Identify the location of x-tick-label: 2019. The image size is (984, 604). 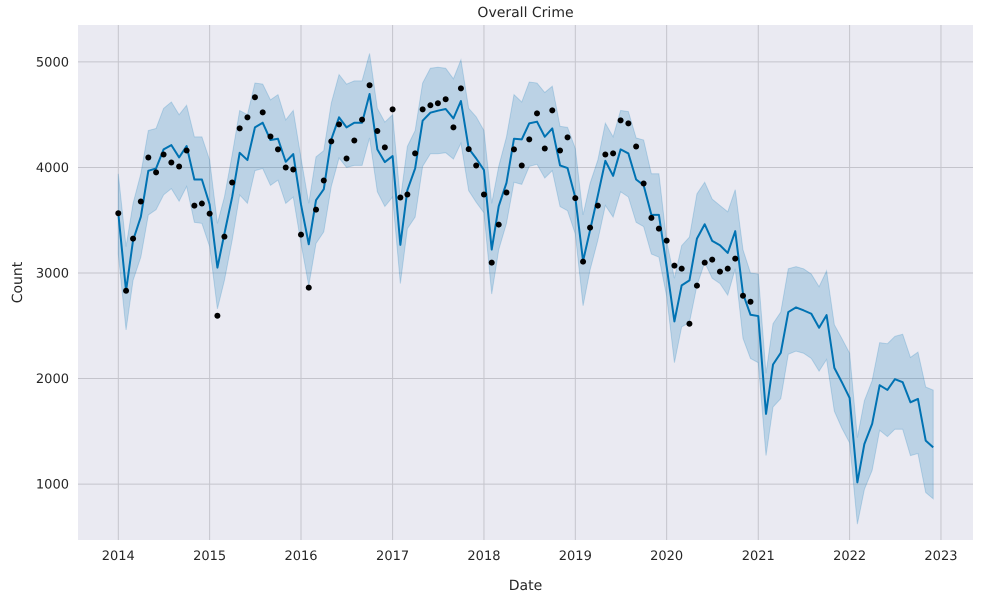
(575, 556).